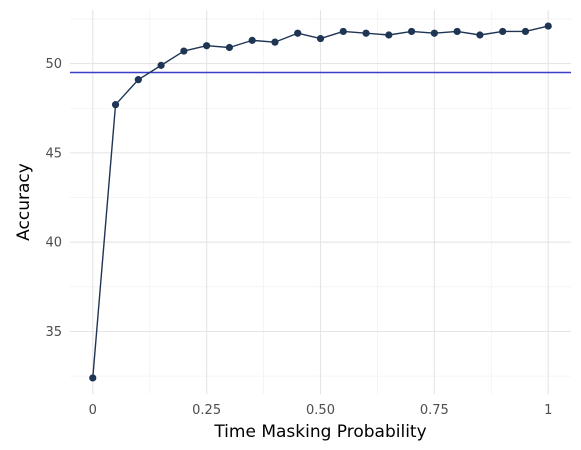 Image resolution: width=581 pixels, height=450 pixels. What do you see at coordinates (434, 410) in the screenshot?
I see `x-tick-label: 0.75` at bounding box center [434, 410].